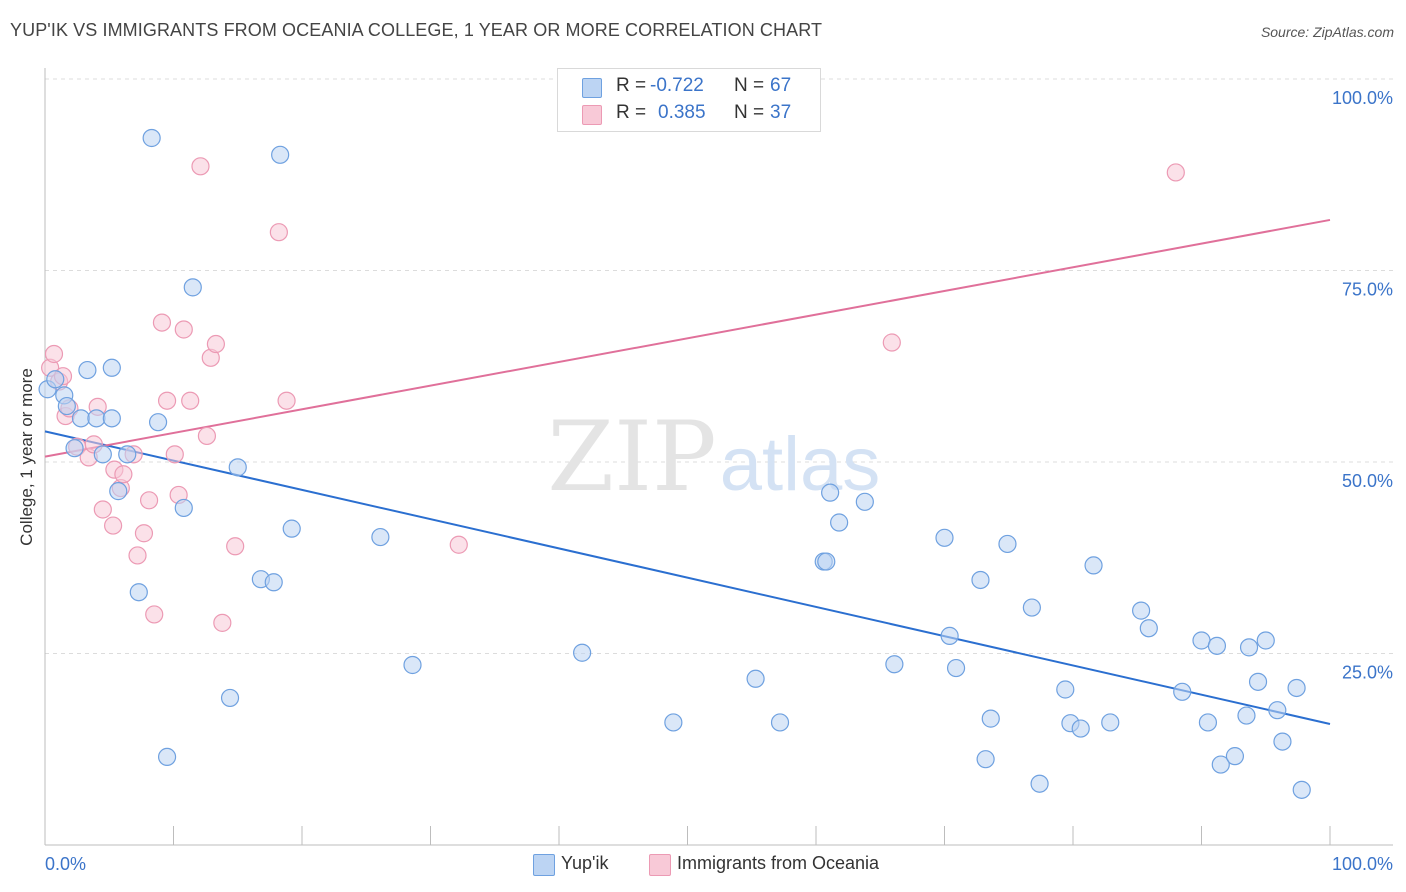 The width and height of the screenshot is (1406, 892). I want to click on x-tick-labels: 0.0% 100.0%, so click(719, 864).